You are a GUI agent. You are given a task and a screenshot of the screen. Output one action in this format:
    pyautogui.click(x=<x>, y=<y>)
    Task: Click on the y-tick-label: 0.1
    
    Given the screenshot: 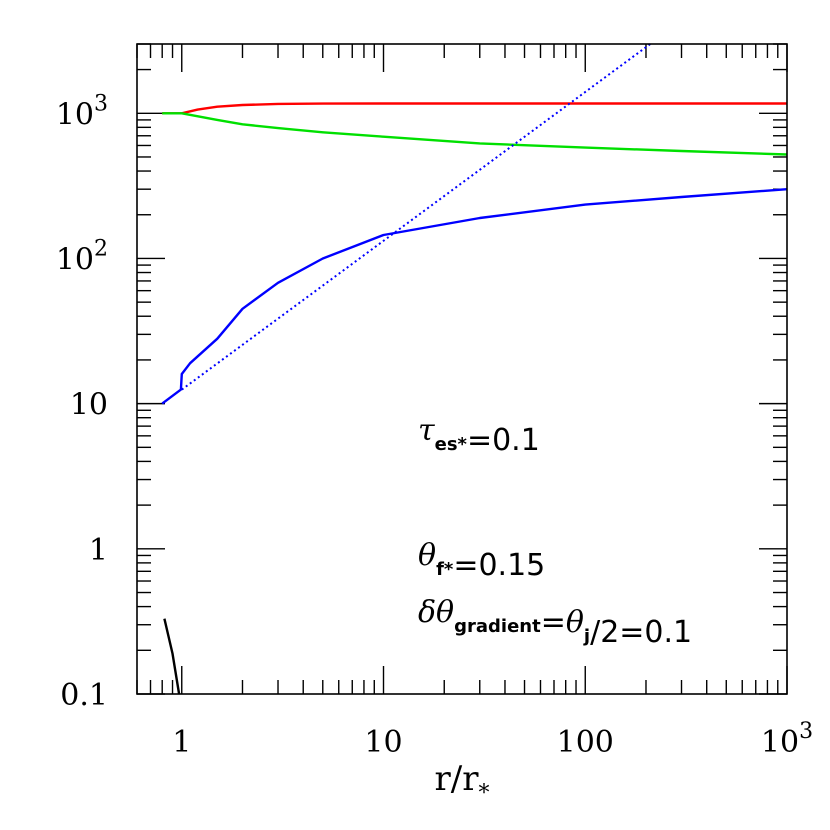 What is the action you would take?
    pyautogui.click(x=84, y=695)
    